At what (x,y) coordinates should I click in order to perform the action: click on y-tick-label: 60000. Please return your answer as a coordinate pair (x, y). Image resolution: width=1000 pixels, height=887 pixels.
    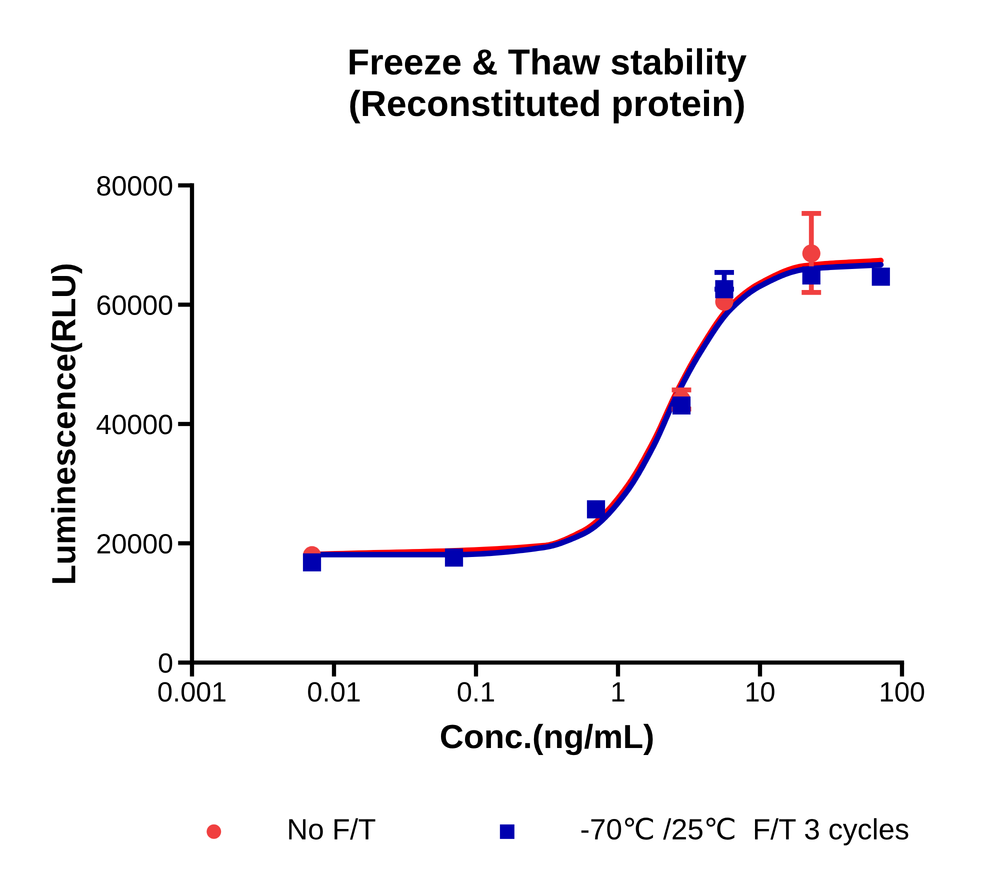
    Looking at the image, I should click on (134, 305).